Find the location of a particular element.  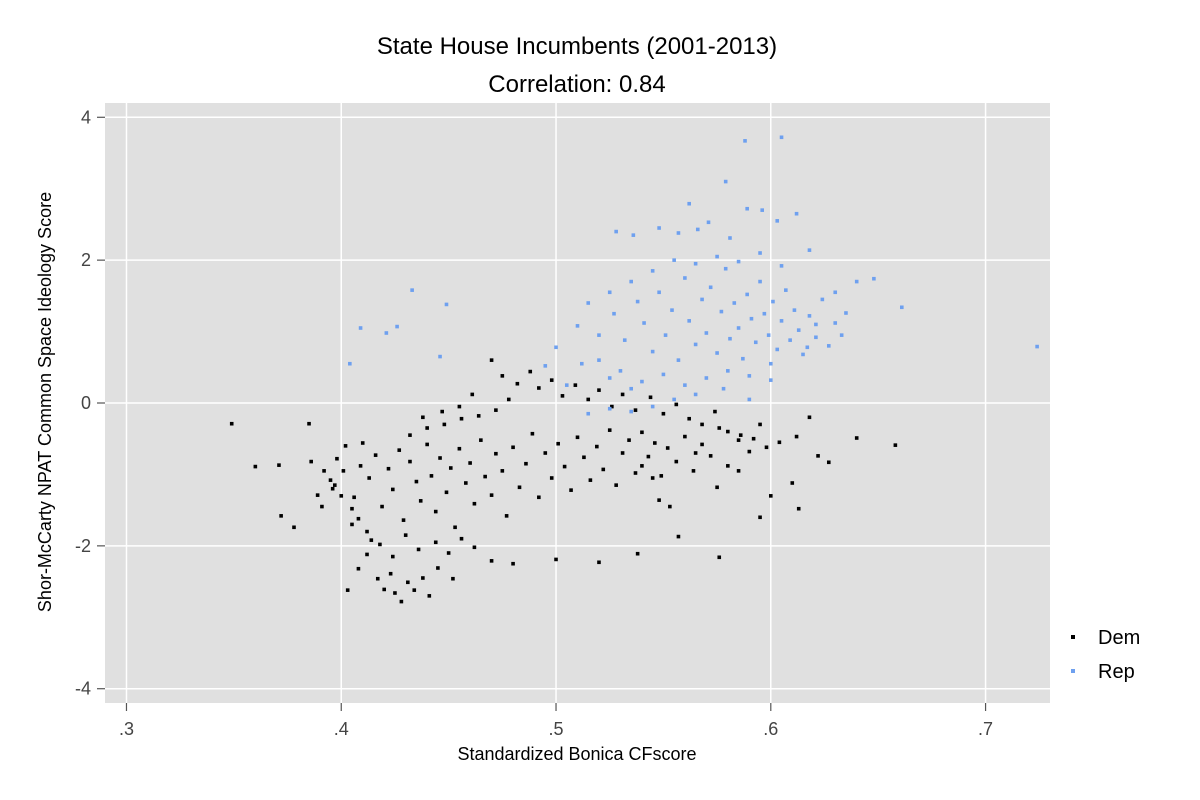

x-tick-label: .6 is located at coordinates (770, 729).